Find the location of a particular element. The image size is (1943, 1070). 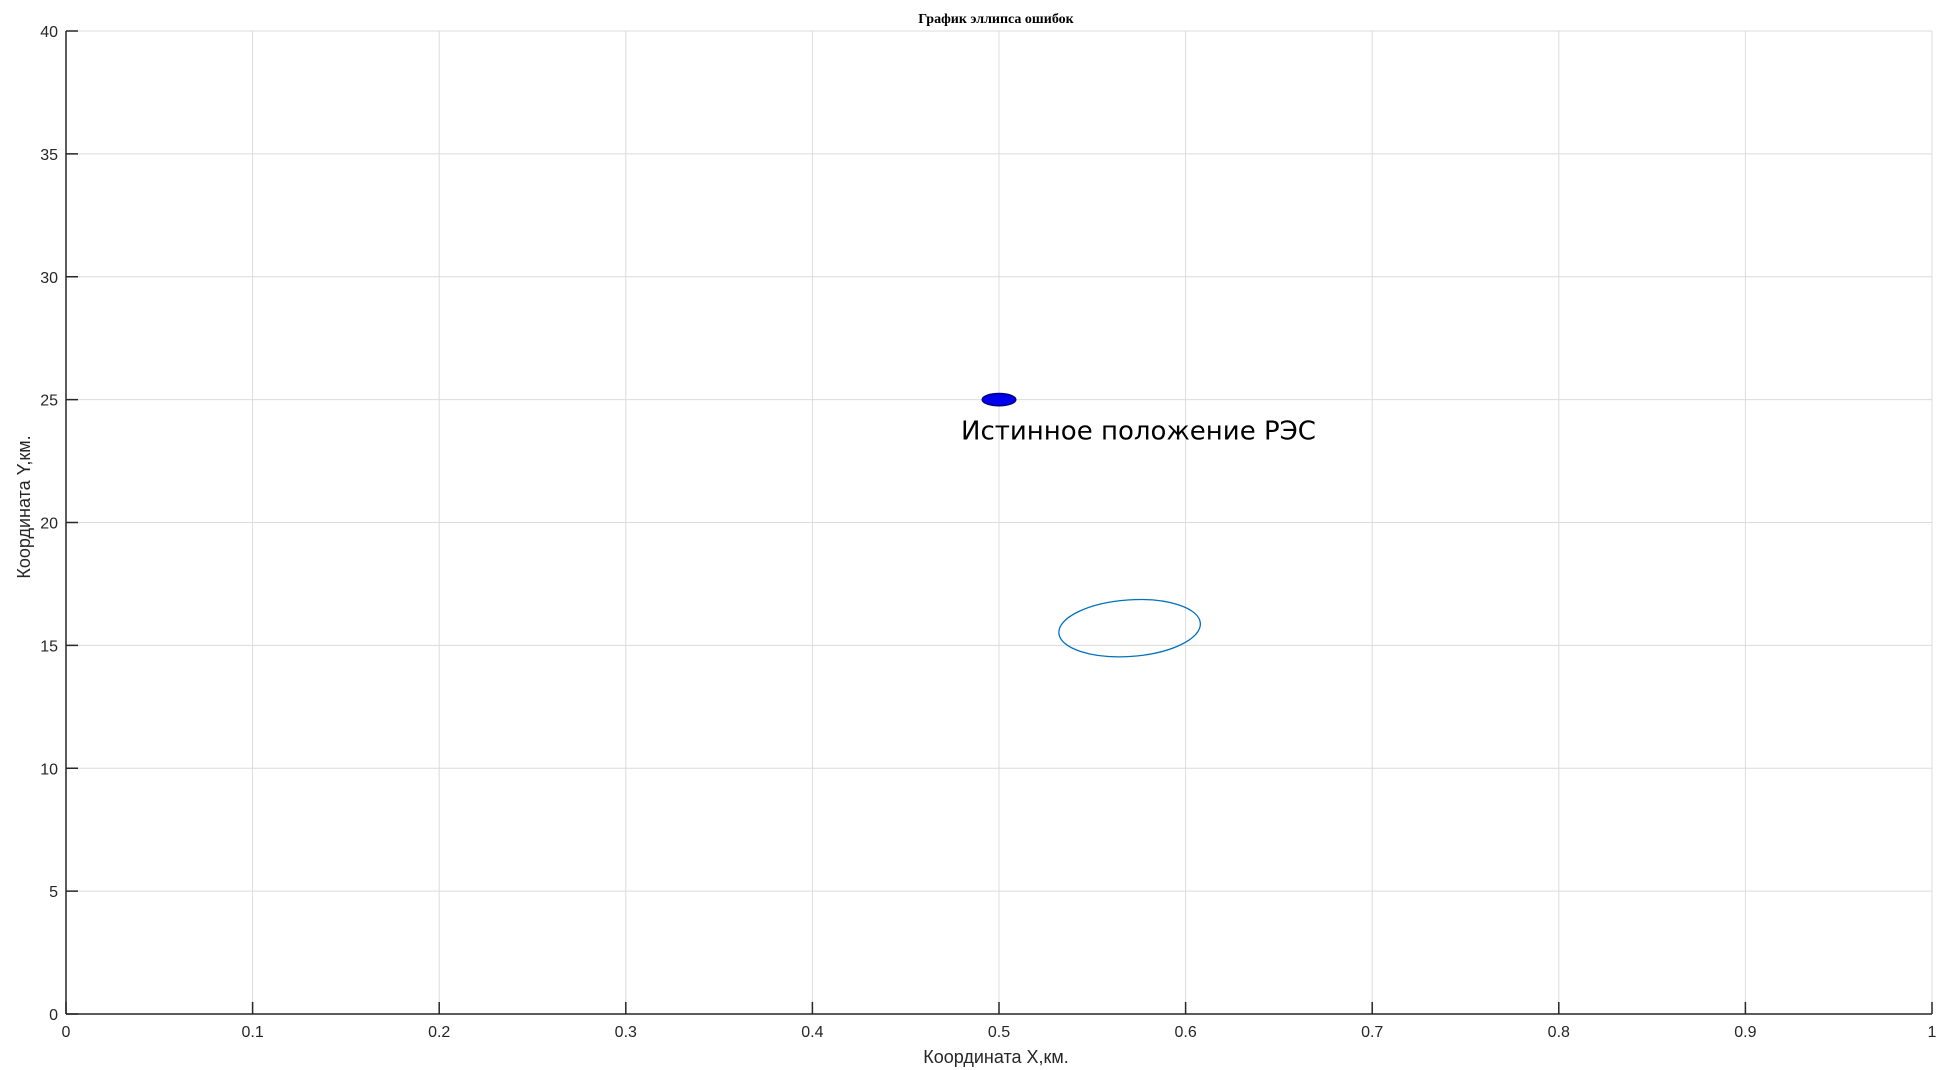

true-position-marker is located at coordinates (999, 399).